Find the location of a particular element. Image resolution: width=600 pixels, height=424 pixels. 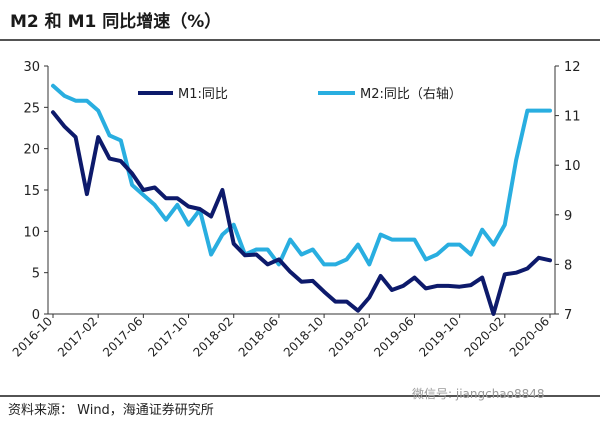

legend-label-m2: M2:同比（右轴） is located at coordinates (411, 94).